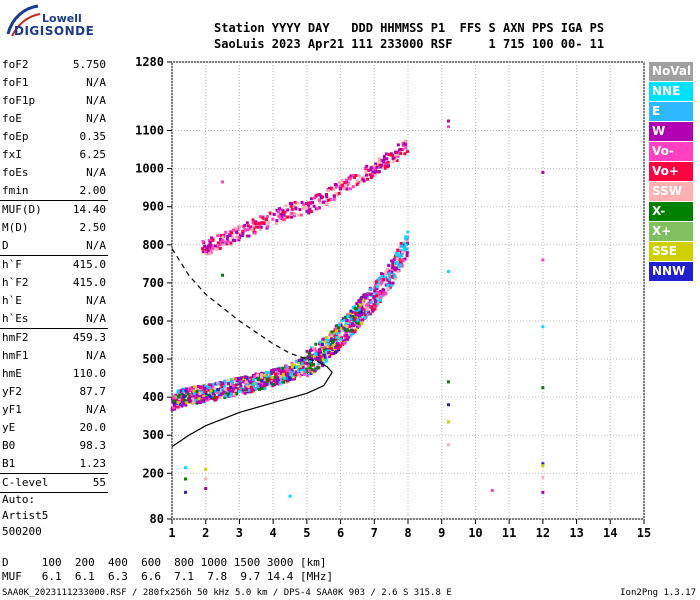  I want to click on param-name: h`F2, so click(15, 282).